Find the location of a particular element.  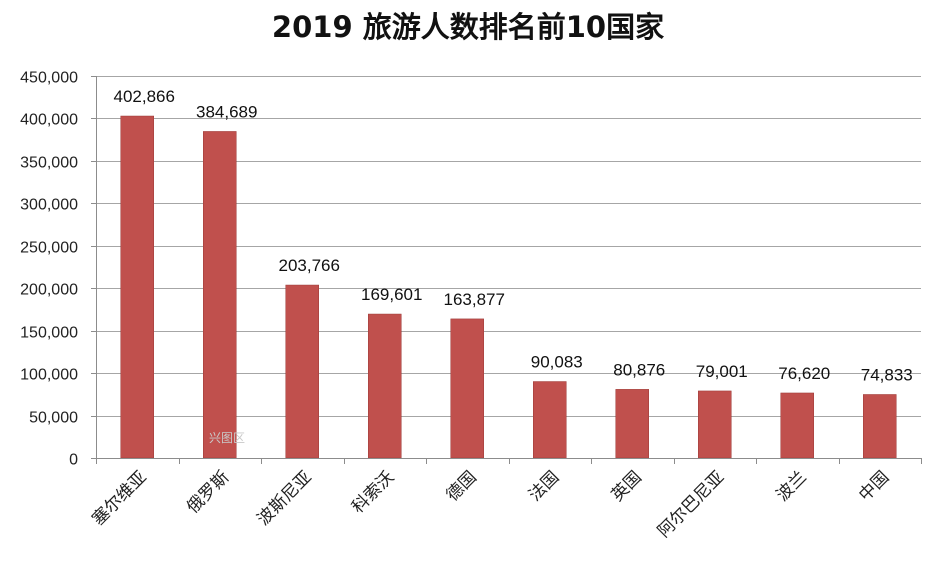

x-tick-label: 德国 is located at coordinates (462, 486).